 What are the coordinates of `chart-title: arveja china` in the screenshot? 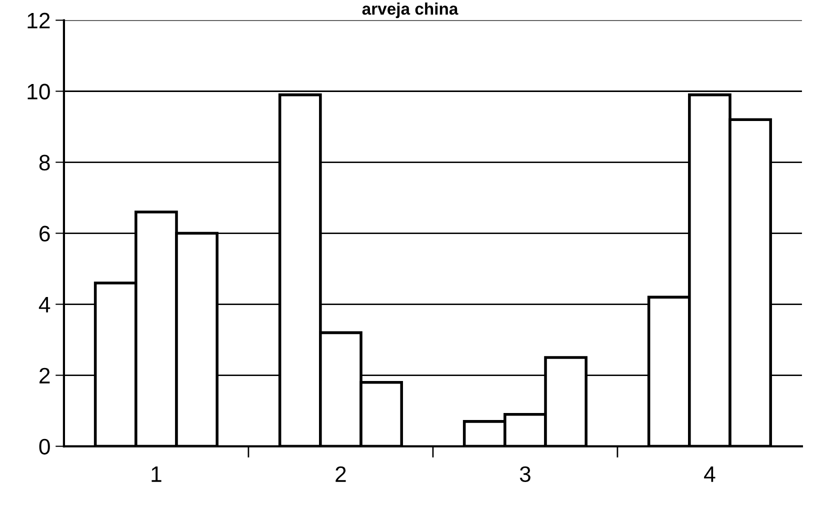 It's located at (410, 10).